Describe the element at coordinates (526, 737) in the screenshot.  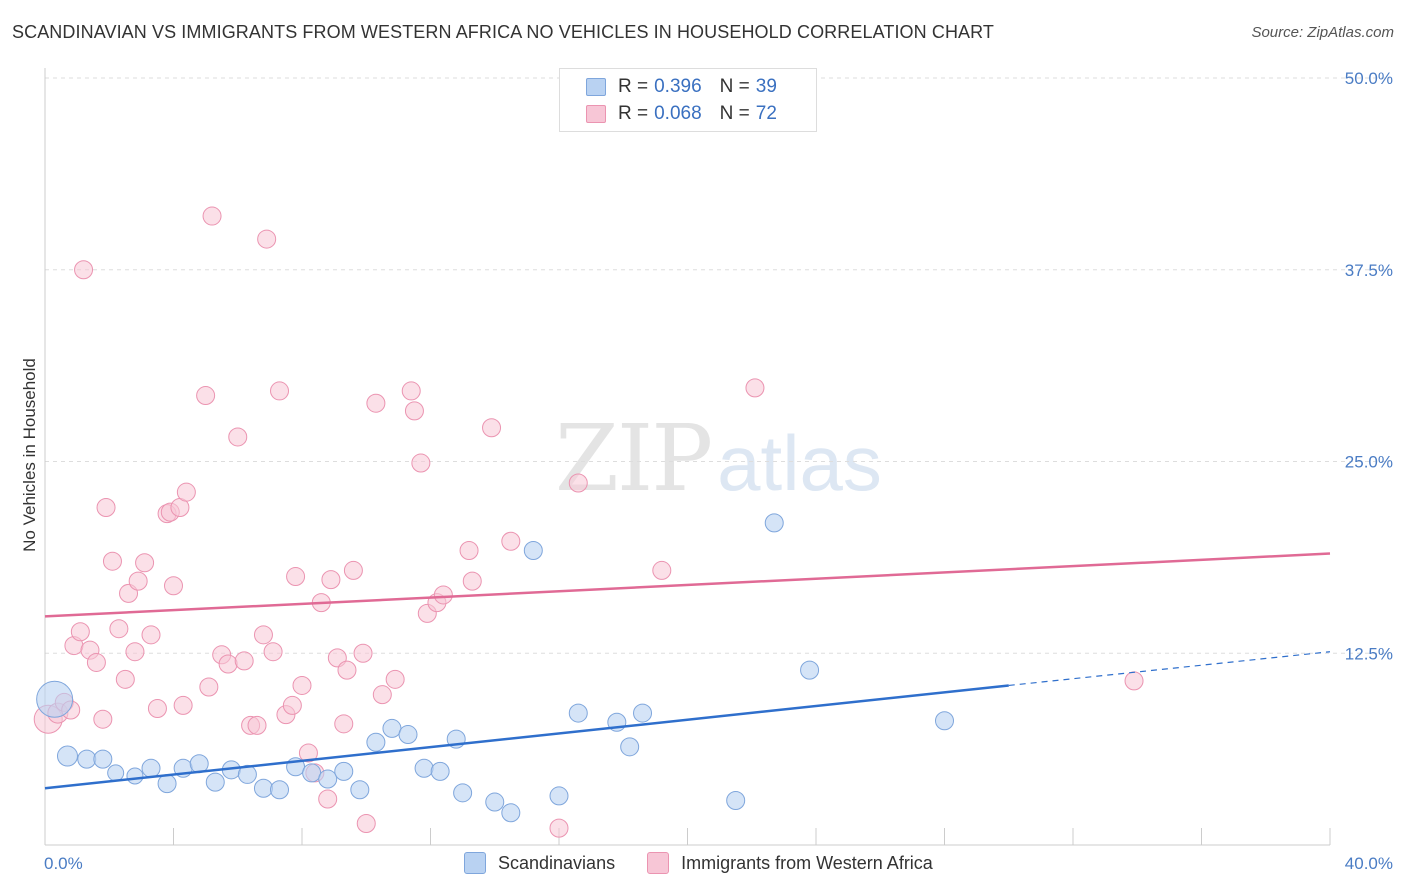
I see `scandinavians-trend-line` at that location.